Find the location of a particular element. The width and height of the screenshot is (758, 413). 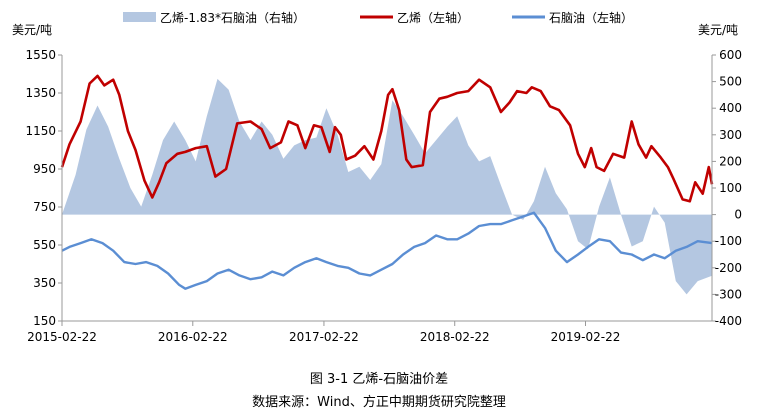

legend: 乙烯-1.83*石脑油（右轴） 乙烯（左轴） 石脑油（左轴） is located at coordinates (378, 17).